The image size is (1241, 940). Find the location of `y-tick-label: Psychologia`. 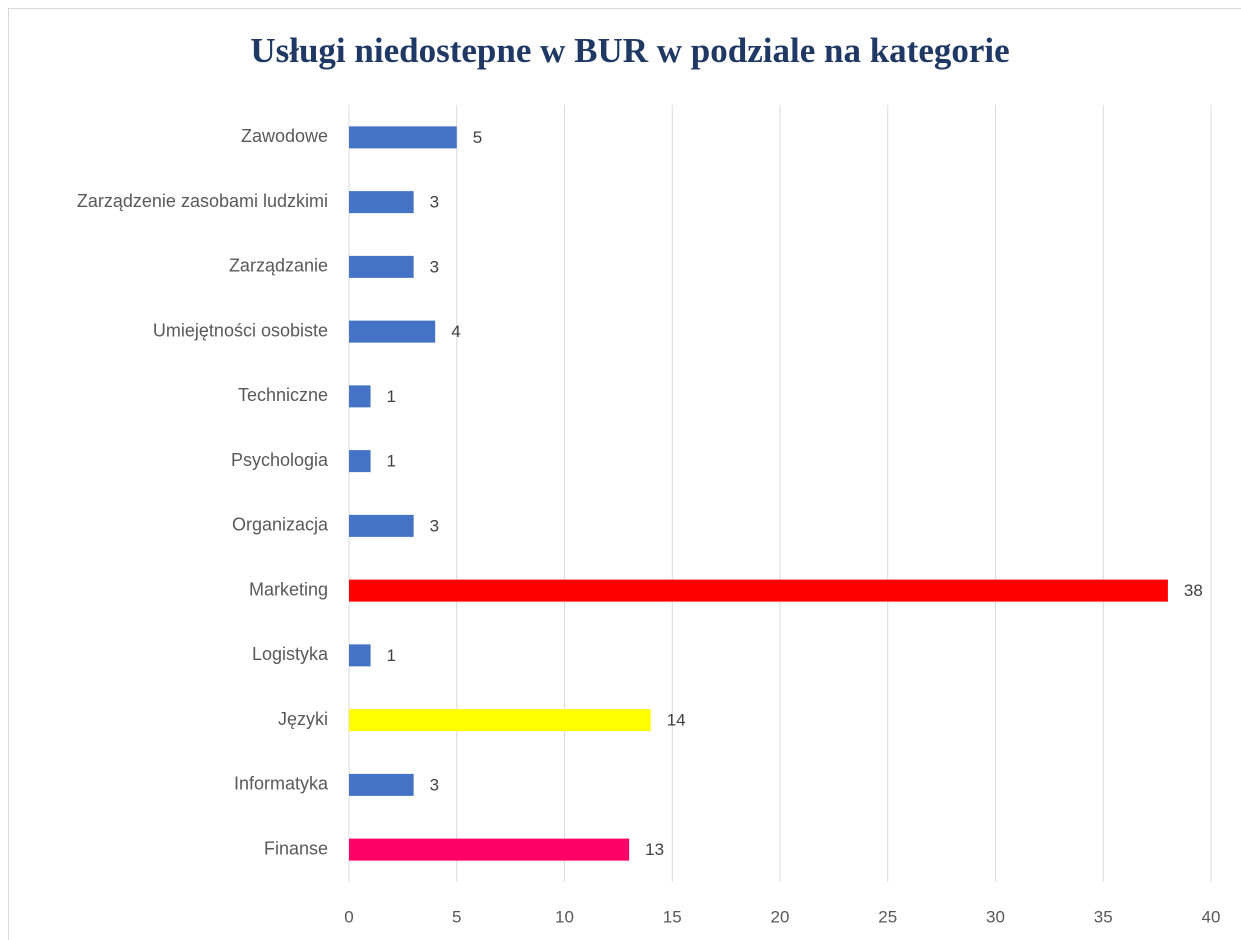

y-tick-label: Psychologia is located at coordinates (280, 460).